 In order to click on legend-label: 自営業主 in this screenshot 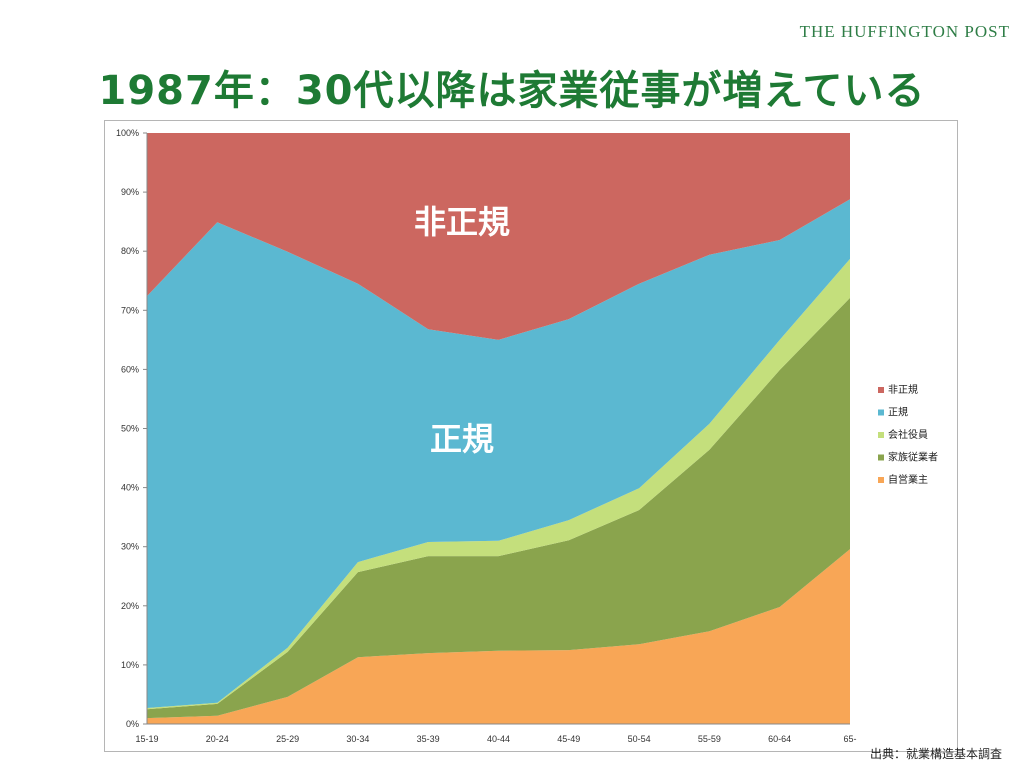, I will do `click(908, 479)`.